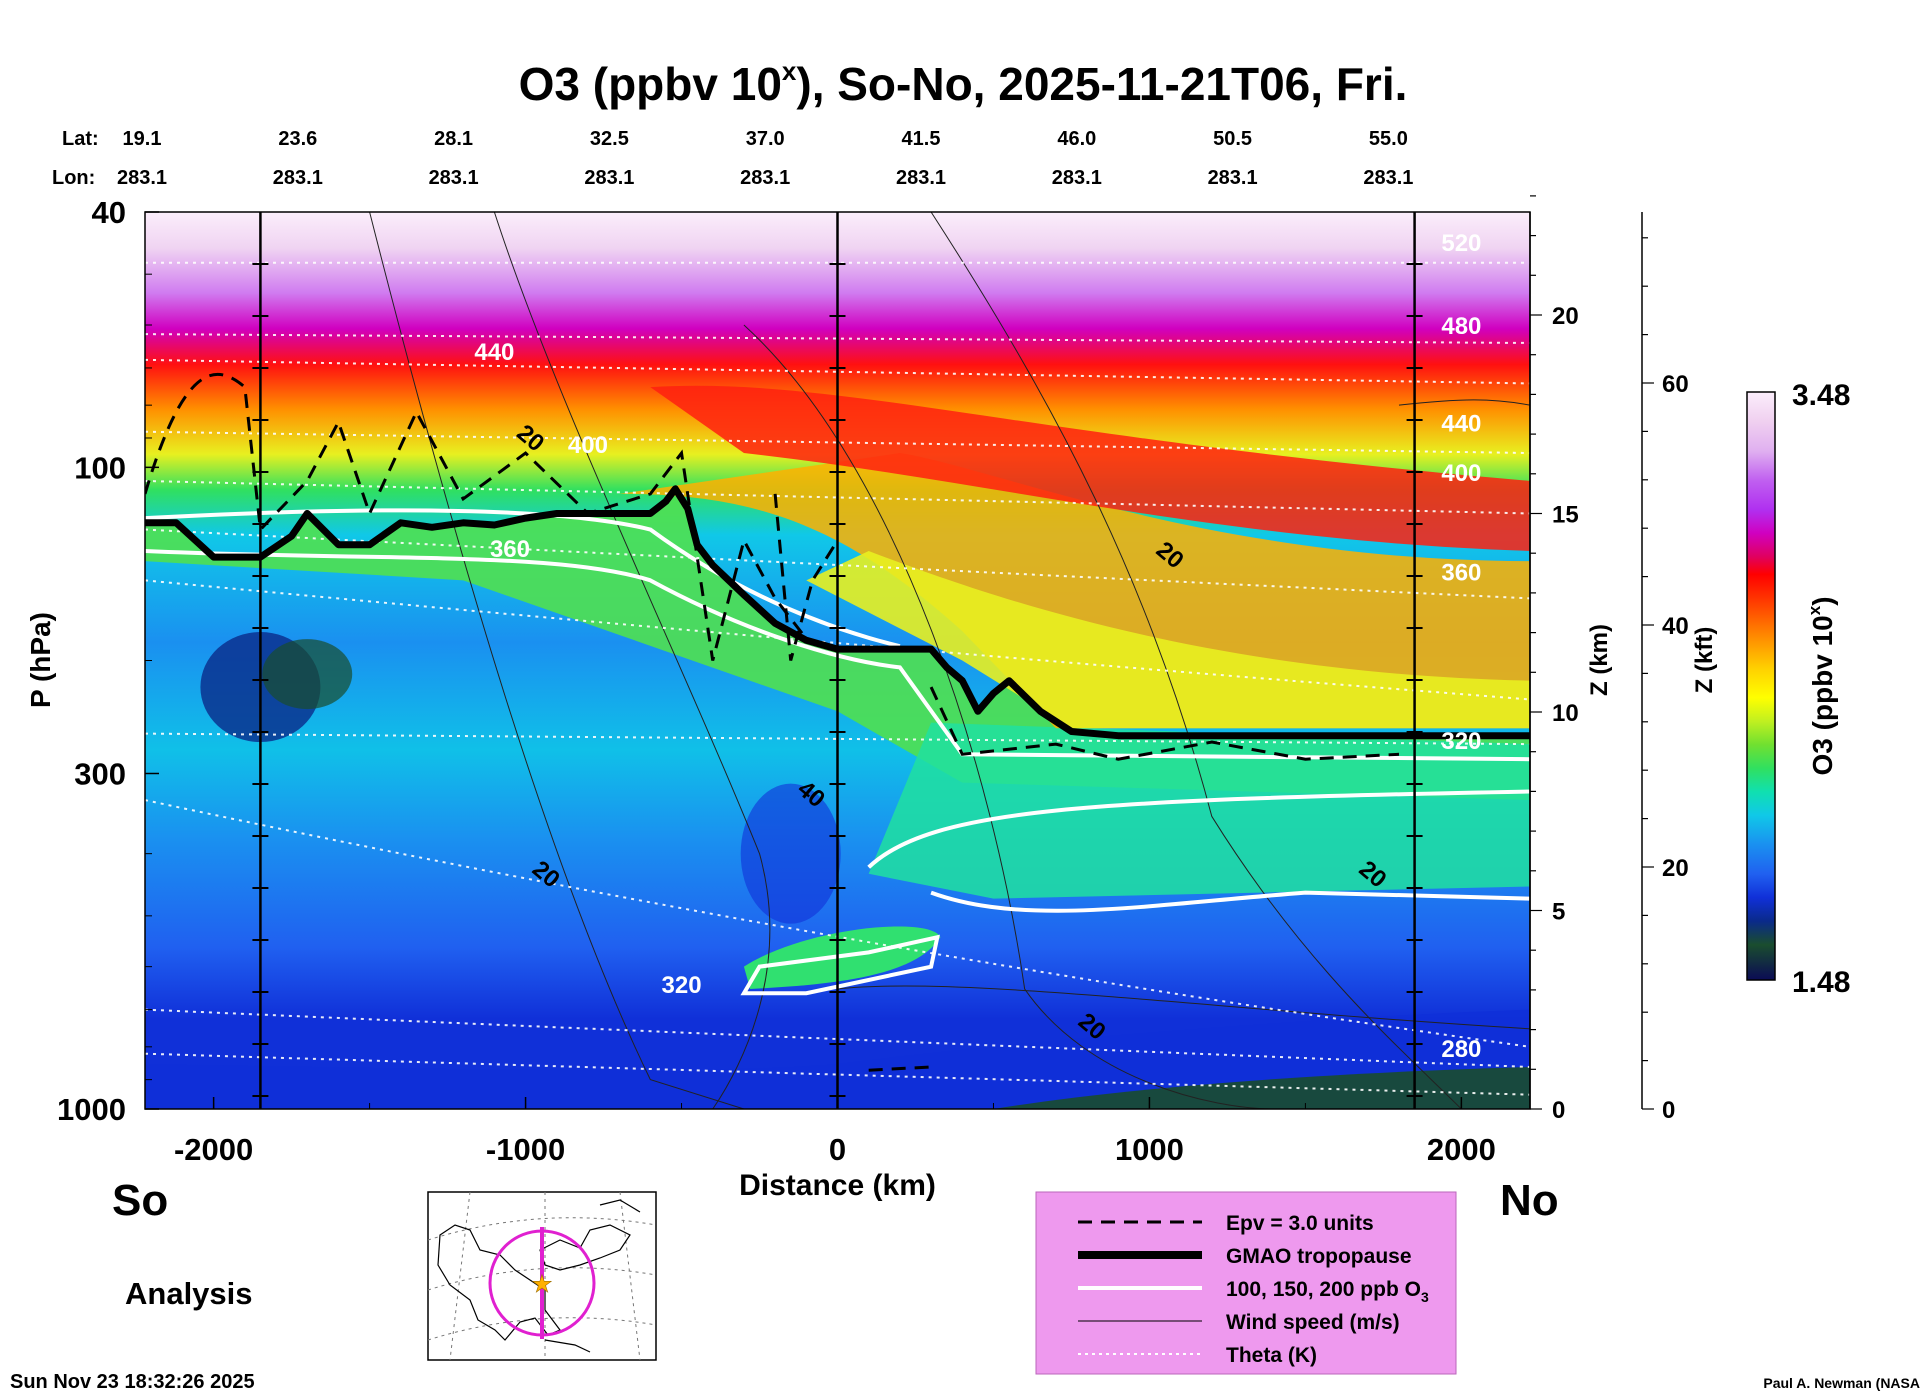  What do you see at coordinates (1558, 1110) in the screenshot?
I see `z-km-tick-label: 0` at bounding box center [1558, 1110].